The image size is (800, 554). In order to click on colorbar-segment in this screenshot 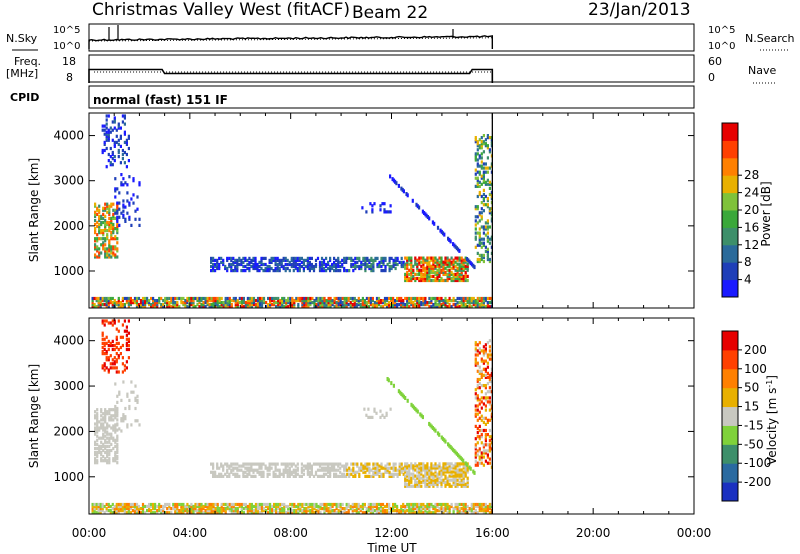, I will do `click(730, 359)`.